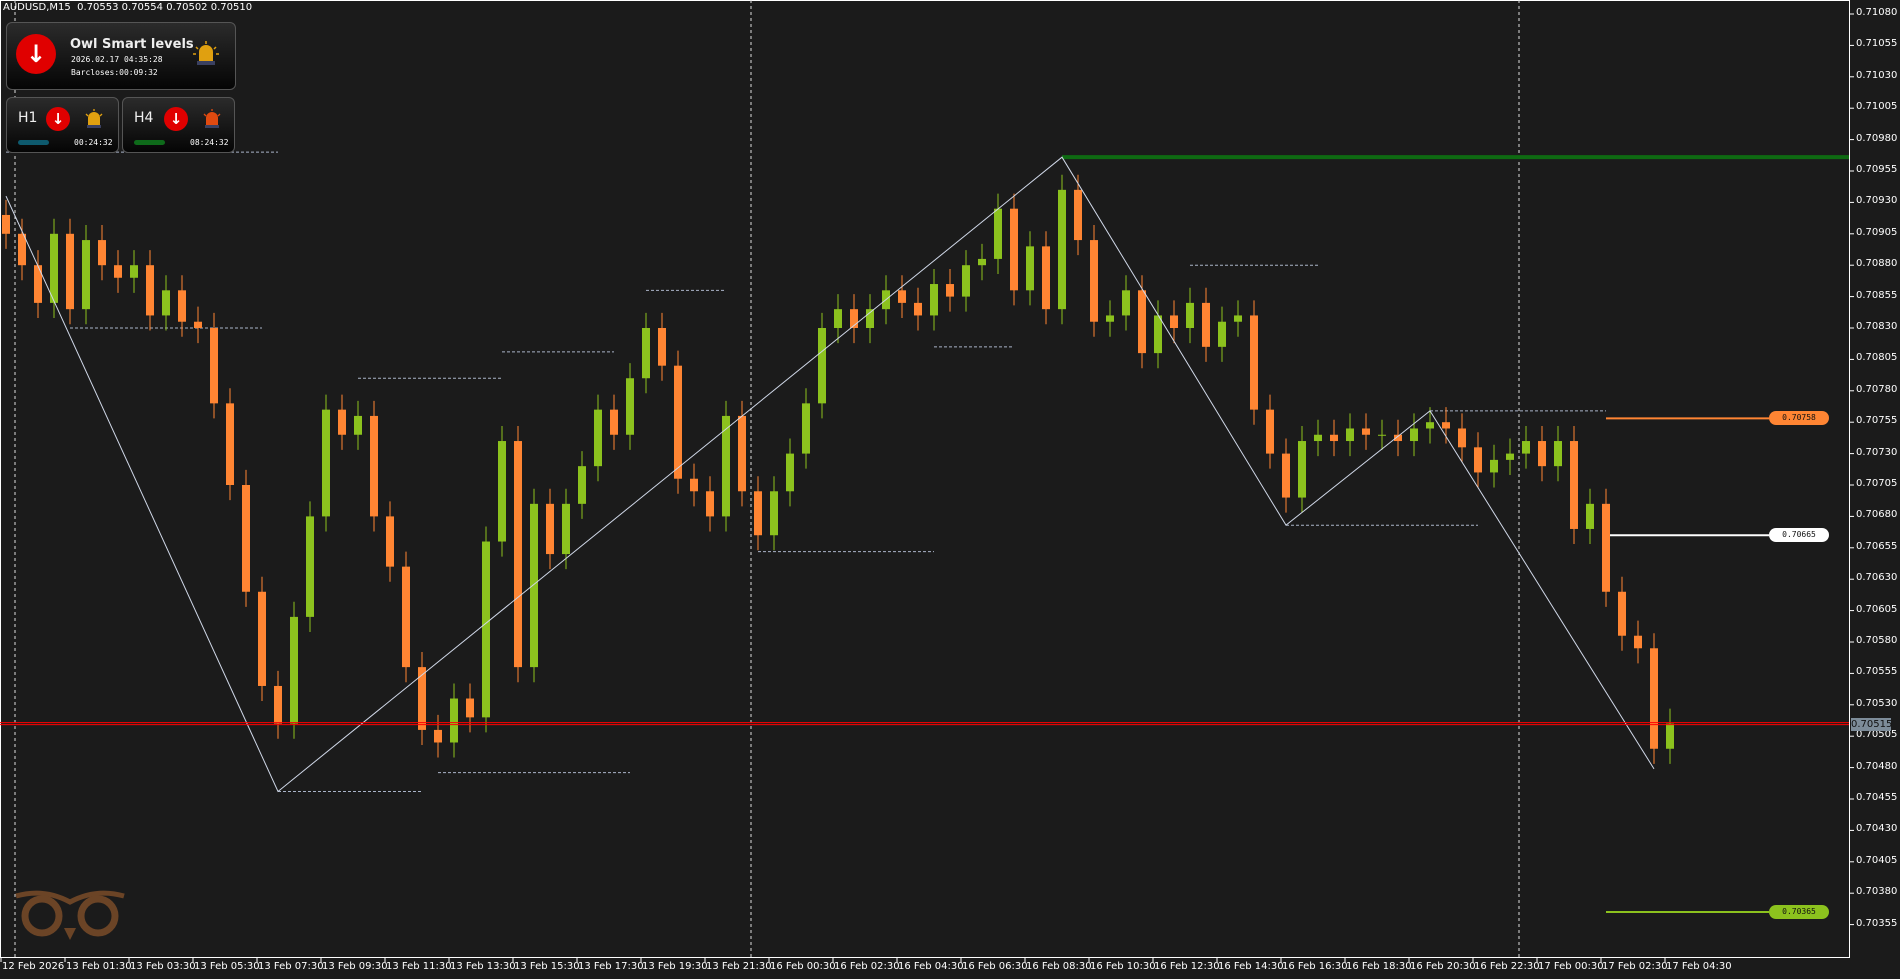 Image resolution: width=1900 pixels, height=979 pixels. Describe the element at coordinates (1877, 892) in the screenshot. I see `y-tick-label: 0.70380` at that location.